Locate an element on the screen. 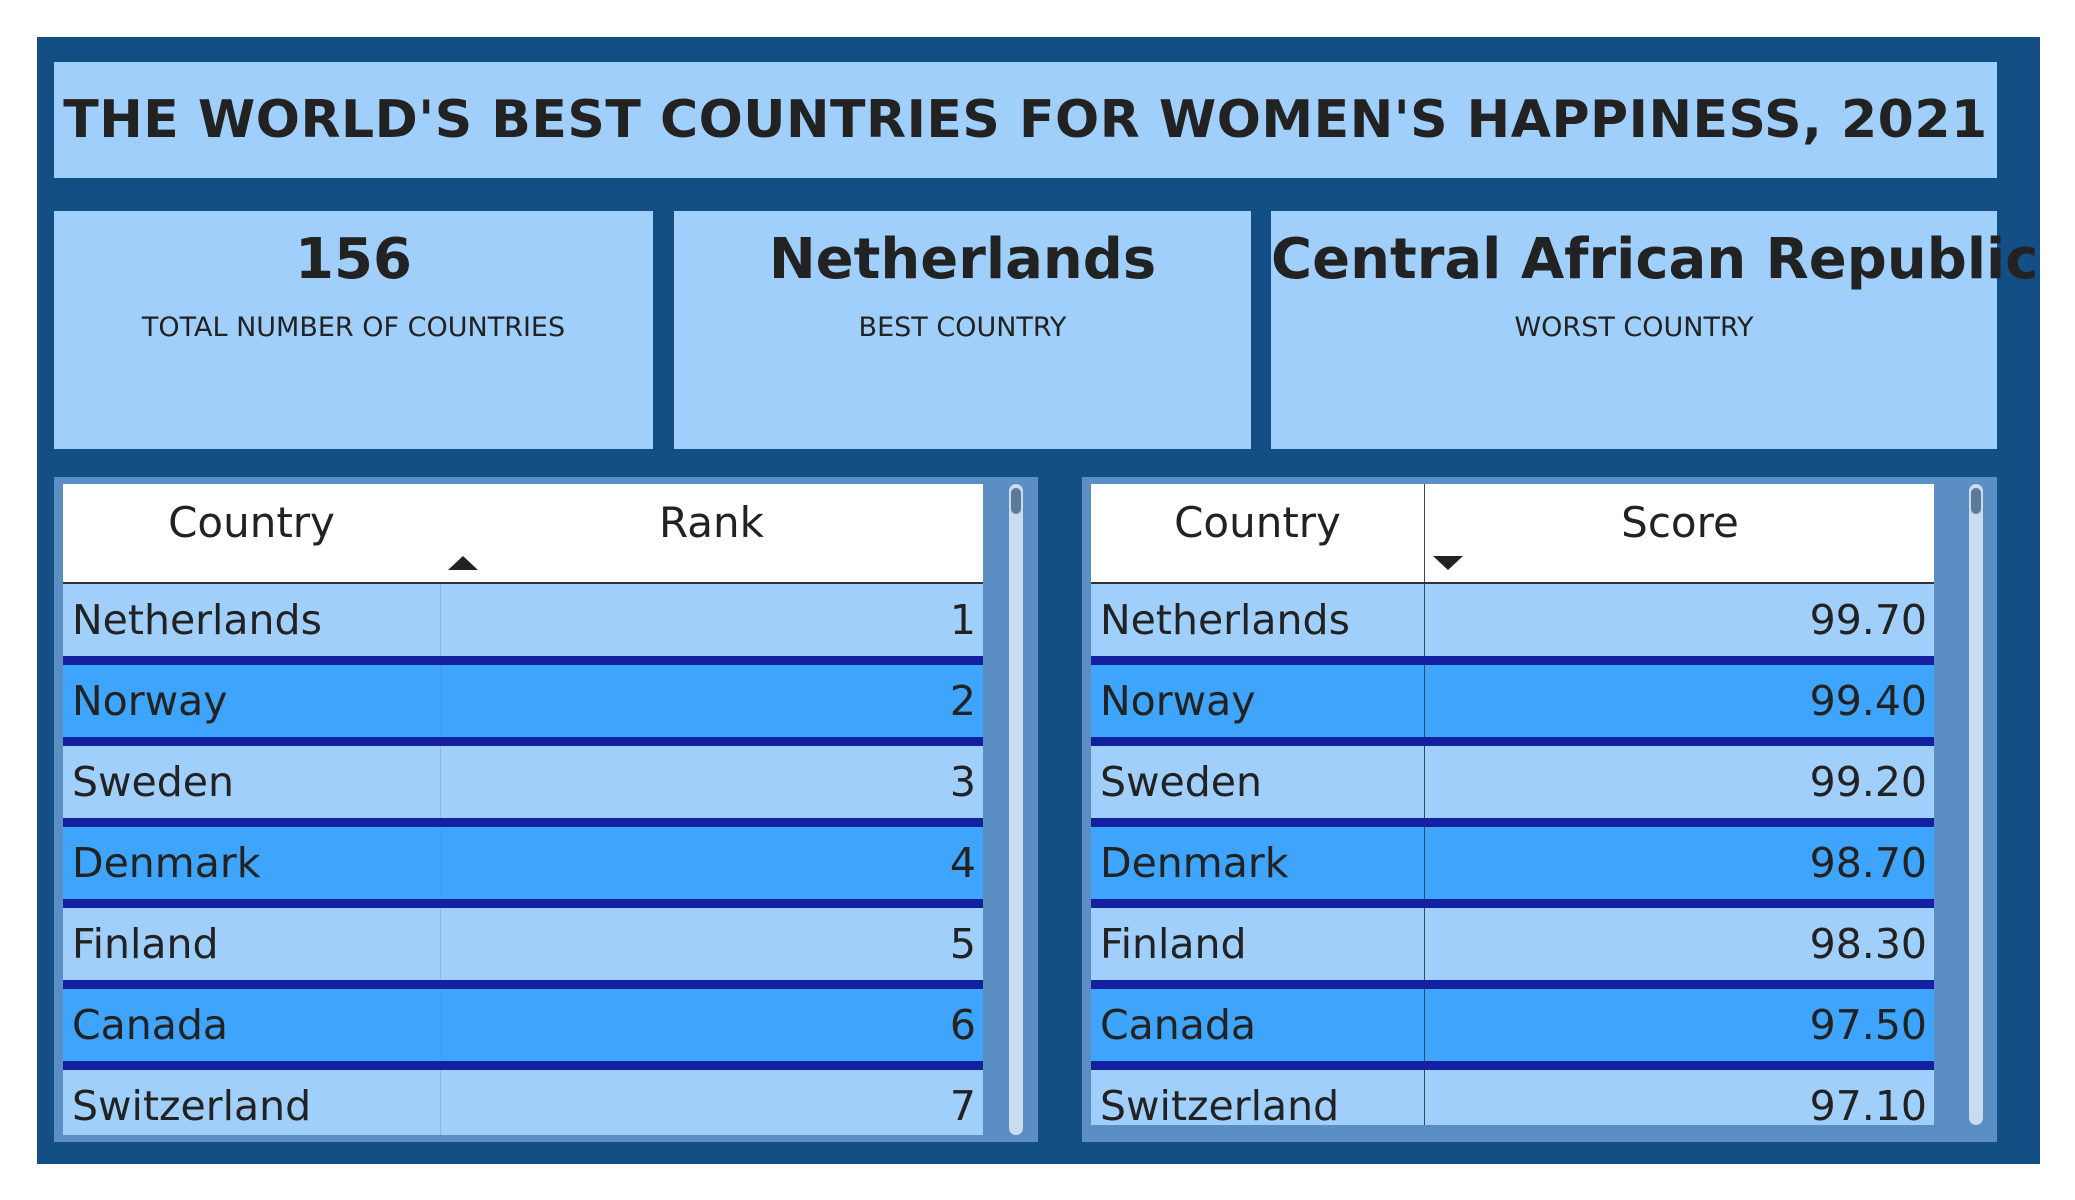  table-row: Sweden 99.20 is located at coordinates (1512, 786).